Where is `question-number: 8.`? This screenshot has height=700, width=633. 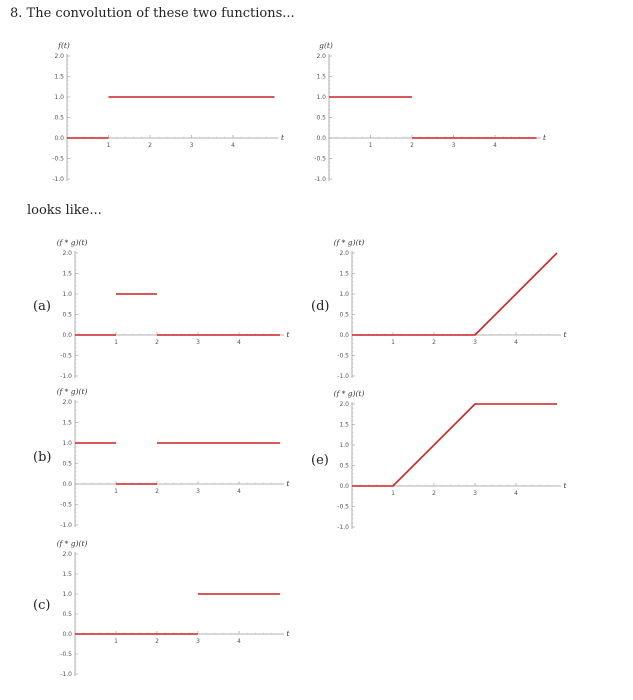 question-number: 8. is located at coordinates (16, 13).